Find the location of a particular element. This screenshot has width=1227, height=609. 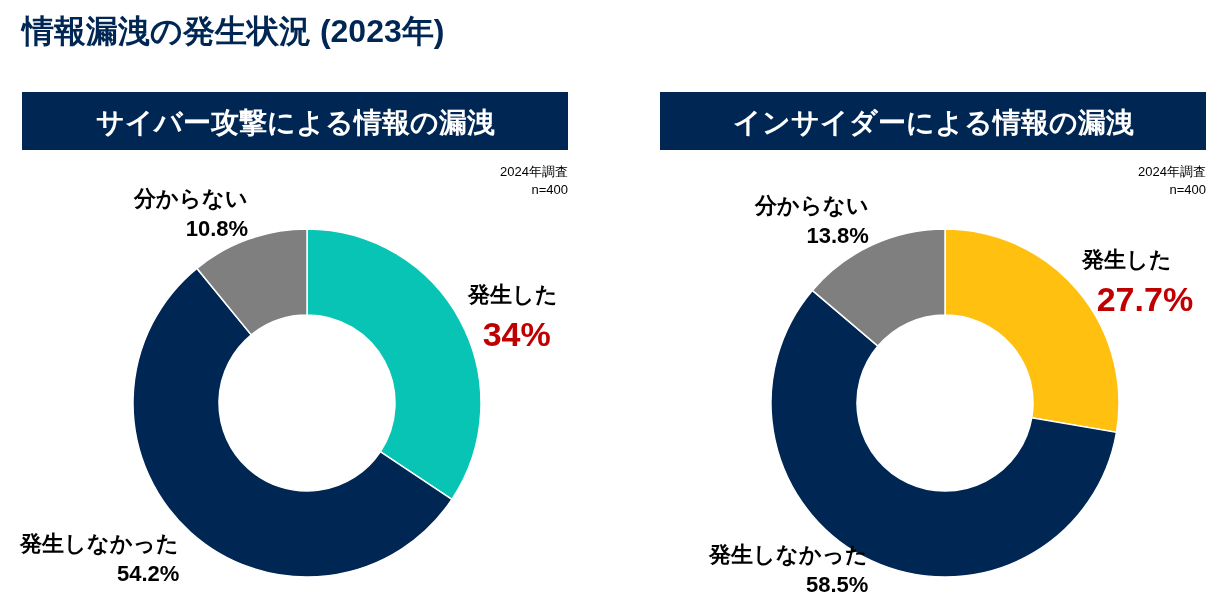

data-label: 54.2% is located at coordinates (148, 573).